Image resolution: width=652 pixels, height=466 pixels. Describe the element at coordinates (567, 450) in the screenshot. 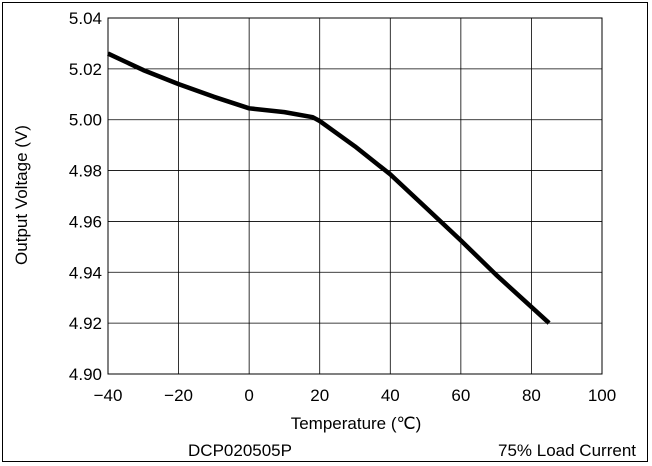

I see `load-condition-label: 75% Load Current` at that location.